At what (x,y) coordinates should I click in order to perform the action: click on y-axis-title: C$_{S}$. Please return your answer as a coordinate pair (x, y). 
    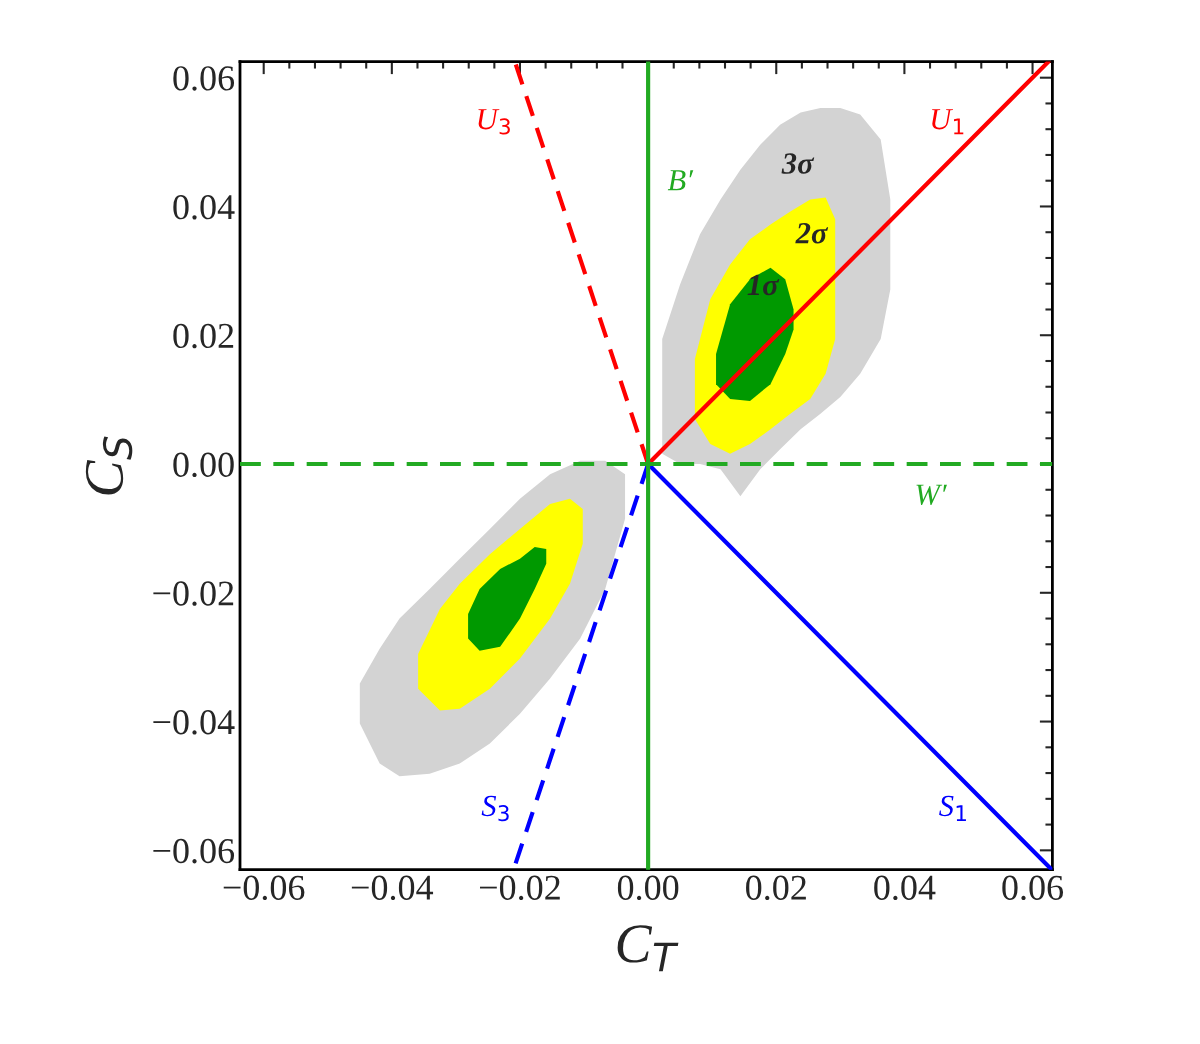
    Looking at the image, I should click on (109, 465).